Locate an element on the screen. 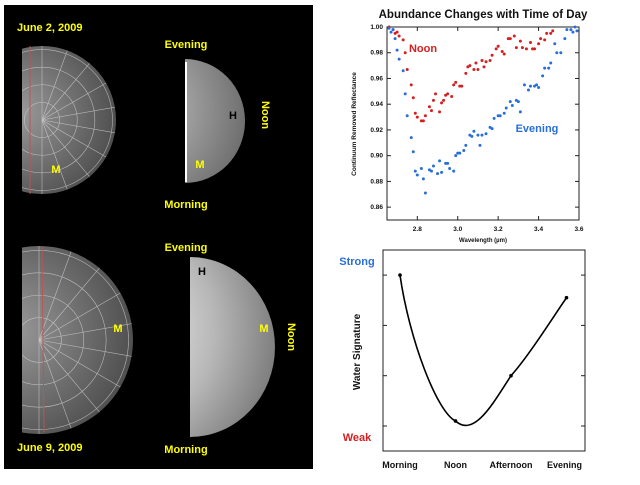 This screenshot has height=485, width=640. y-axis-label: Continuum Removed Reflectance is located at coordinates (354, 124).